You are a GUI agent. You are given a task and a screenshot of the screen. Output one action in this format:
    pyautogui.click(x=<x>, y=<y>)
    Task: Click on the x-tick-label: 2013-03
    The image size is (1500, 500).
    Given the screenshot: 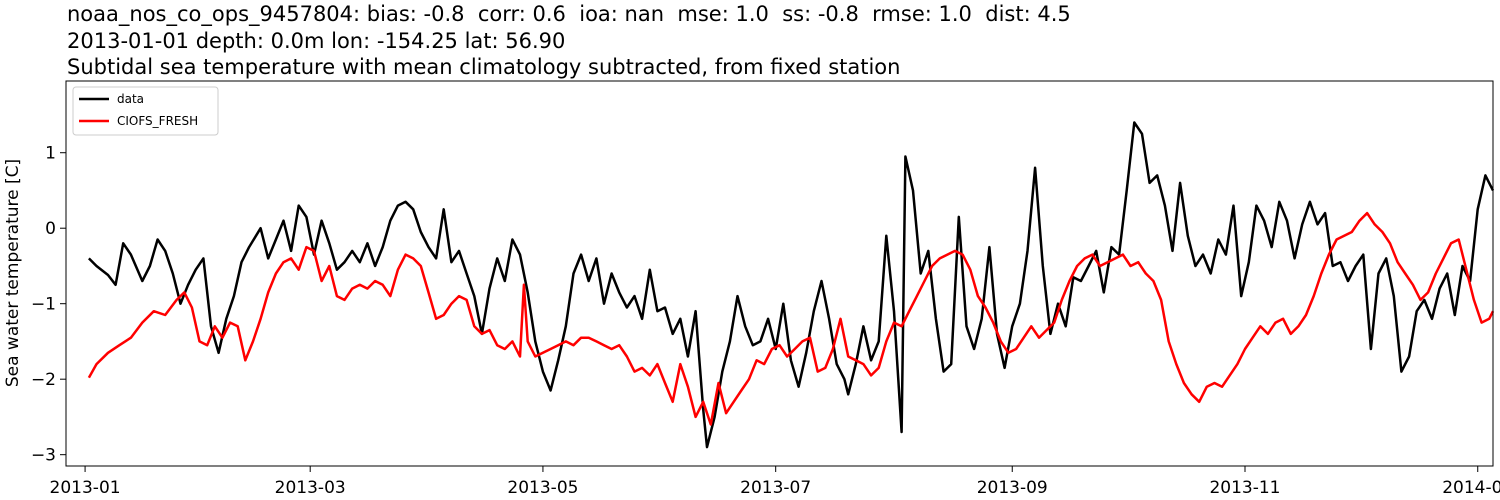 What is the action you would take?
    pyautogui.click(x=310, y=488)
    